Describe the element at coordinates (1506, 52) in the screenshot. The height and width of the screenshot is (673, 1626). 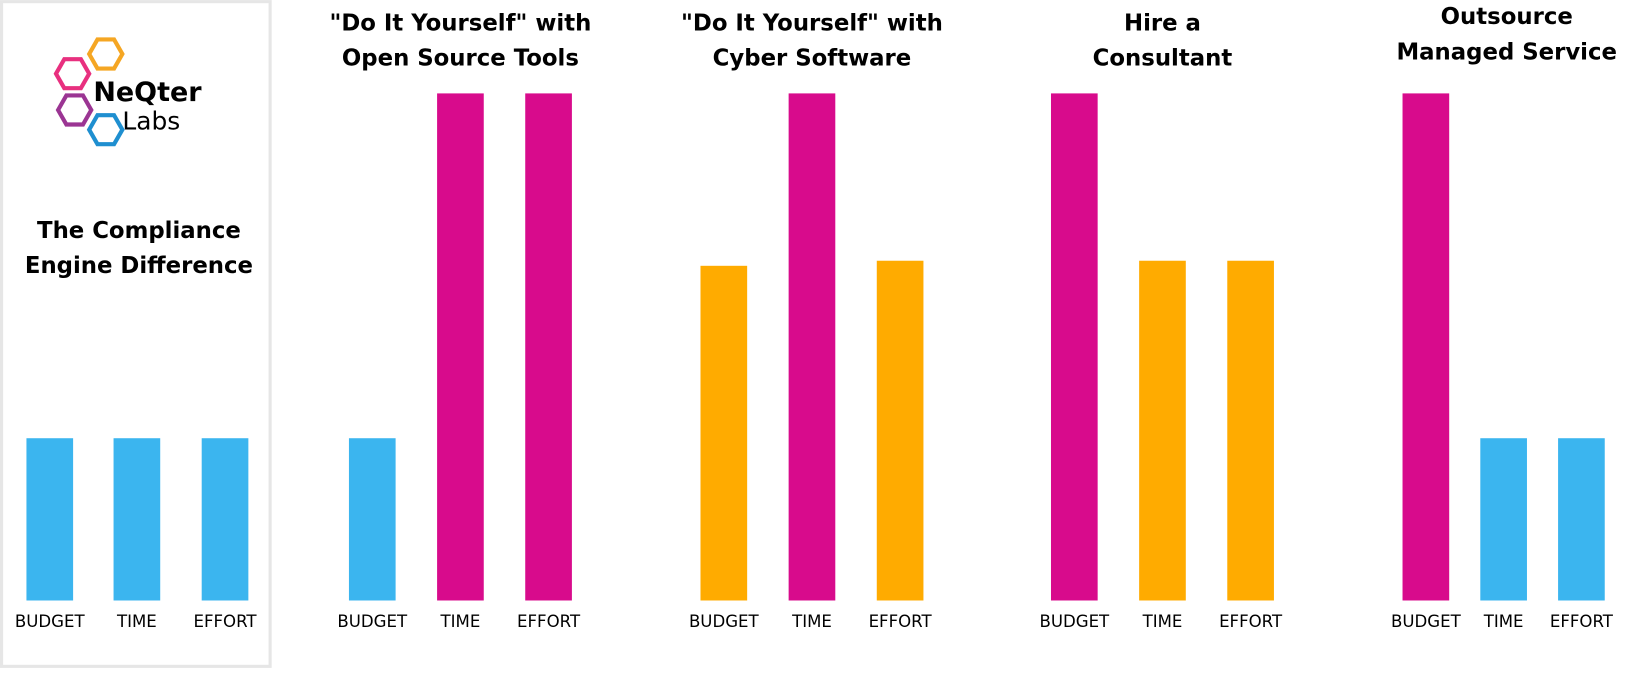
I see `panel-title: Managed Service` at that location.